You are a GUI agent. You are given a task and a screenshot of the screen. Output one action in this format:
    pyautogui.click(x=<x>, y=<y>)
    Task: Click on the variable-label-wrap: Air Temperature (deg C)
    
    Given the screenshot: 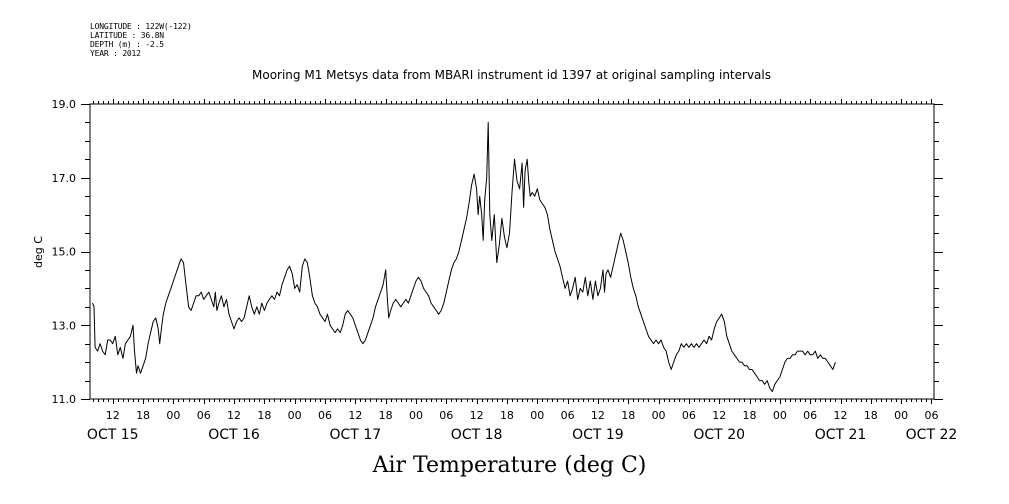 What is the action you would take?
    pyautogui.click(x=504, y=465)
    